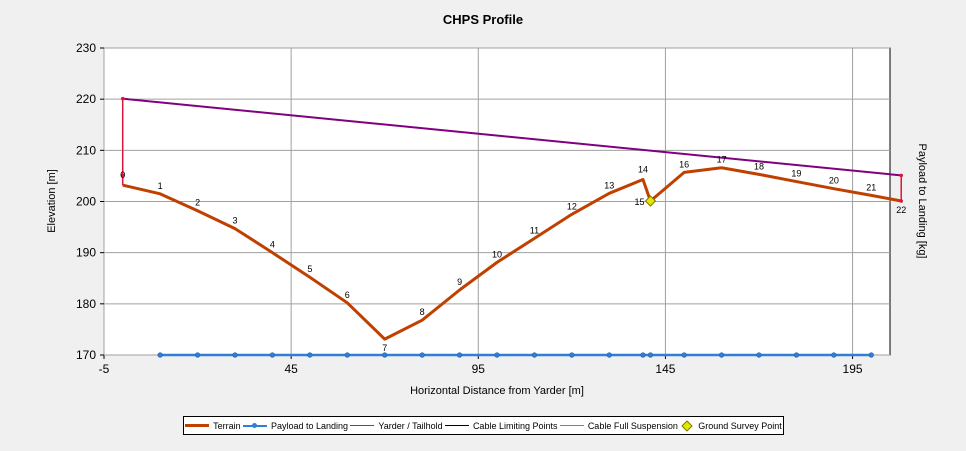  I want to click on terrain-point-label: 2, so click(197, 203).